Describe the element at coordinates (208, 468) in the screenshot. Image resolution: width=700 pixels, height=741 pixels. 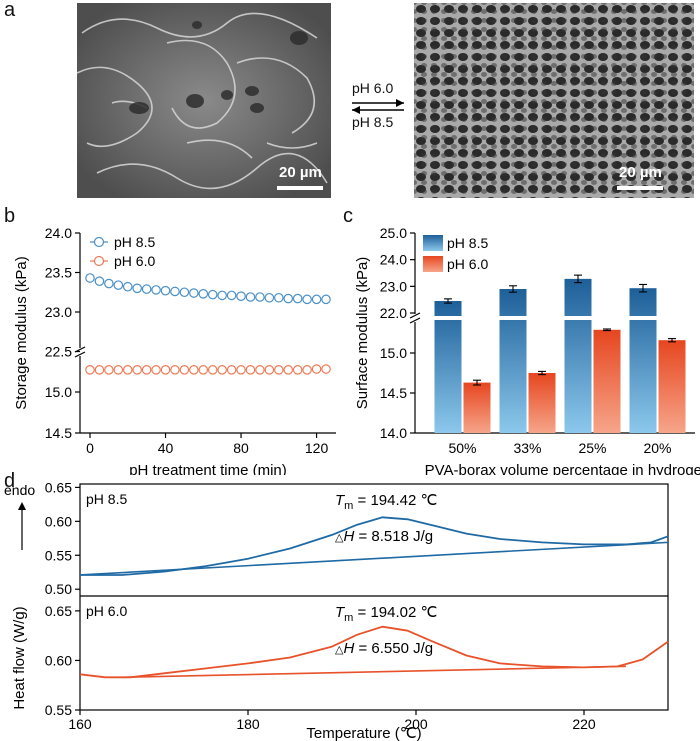
I see `x-axis-label: pH treatment time (min)` at that location.